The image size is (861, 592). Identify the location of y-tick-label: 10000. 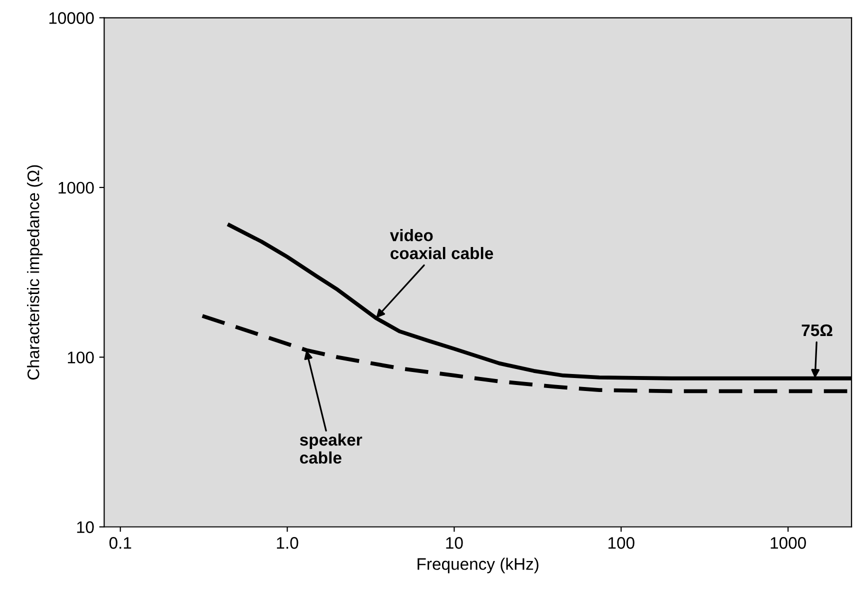
(71, 18).